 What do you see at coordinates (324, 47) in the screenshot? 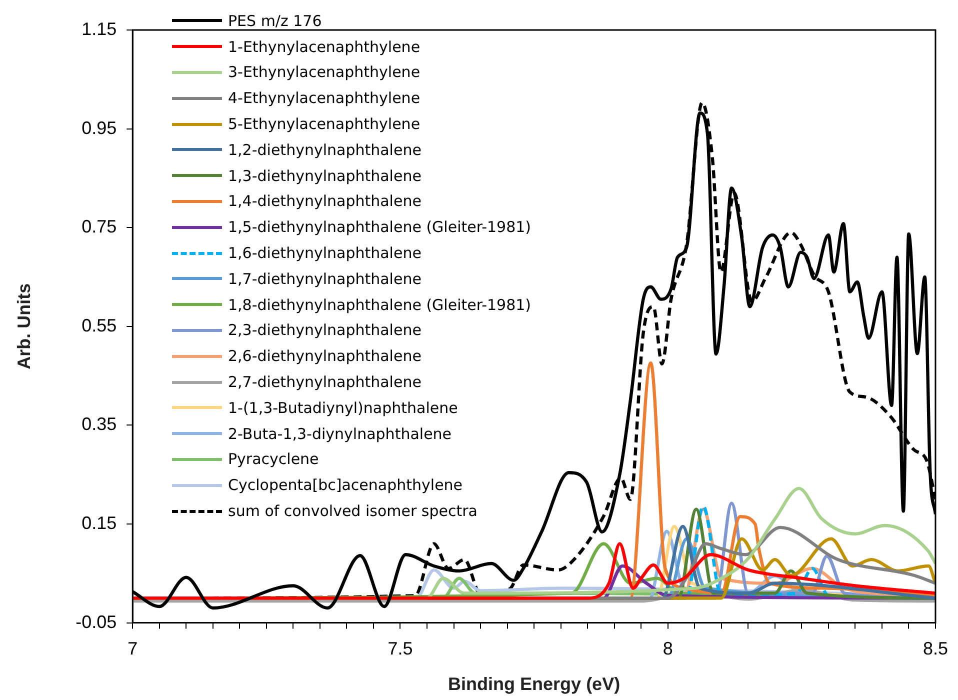
I see `legend-label: 1-Ethynylacenaphthylene` at bounding box center [324, 47].